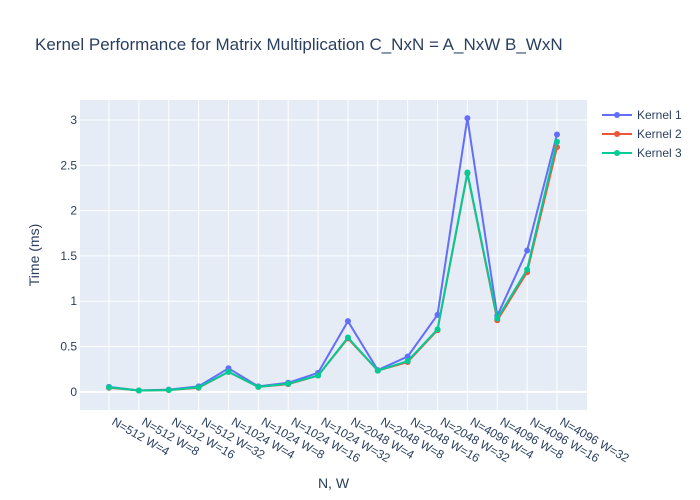 The image size is (700, 500). I want to click on y-tick-label: 0.5, so click(68, 347).